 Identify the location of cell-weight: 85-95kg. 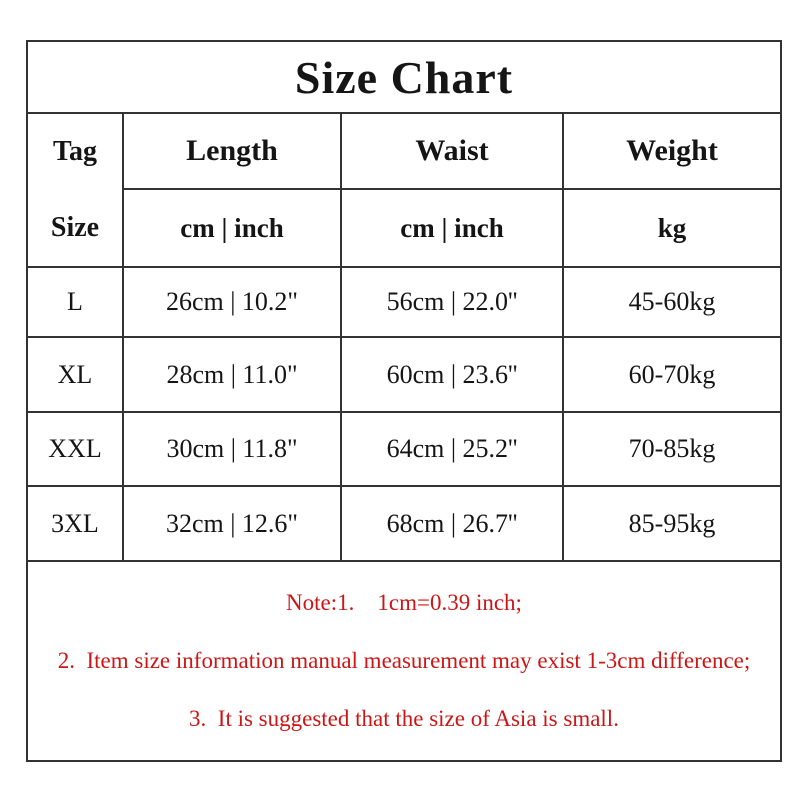
(672, 523).